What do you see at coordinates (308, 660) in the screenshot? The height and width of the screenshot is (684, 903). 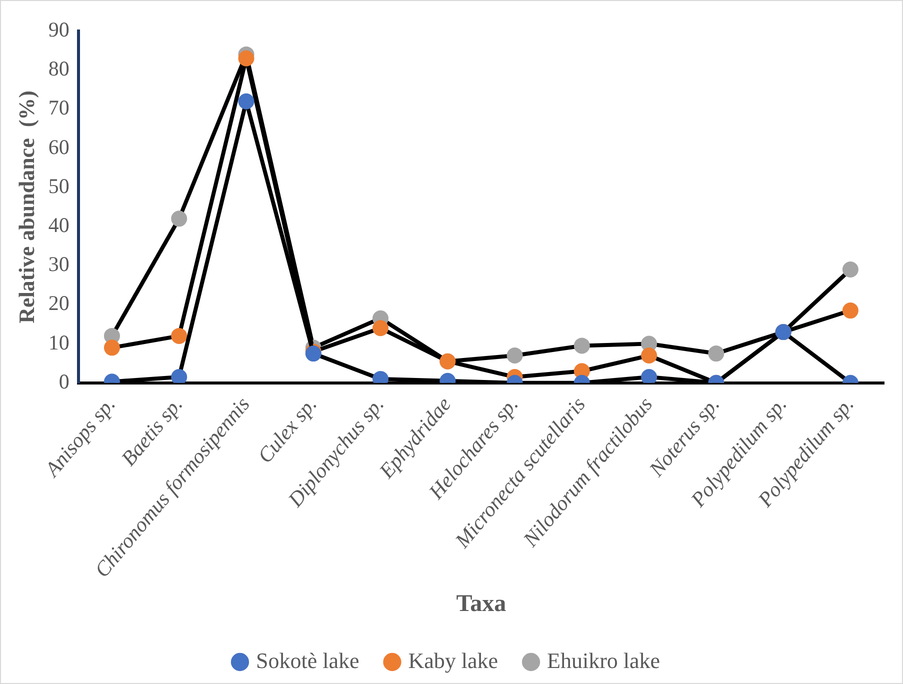 I see `legend-label: Sokotè lake` at bounding box center [308, 660].